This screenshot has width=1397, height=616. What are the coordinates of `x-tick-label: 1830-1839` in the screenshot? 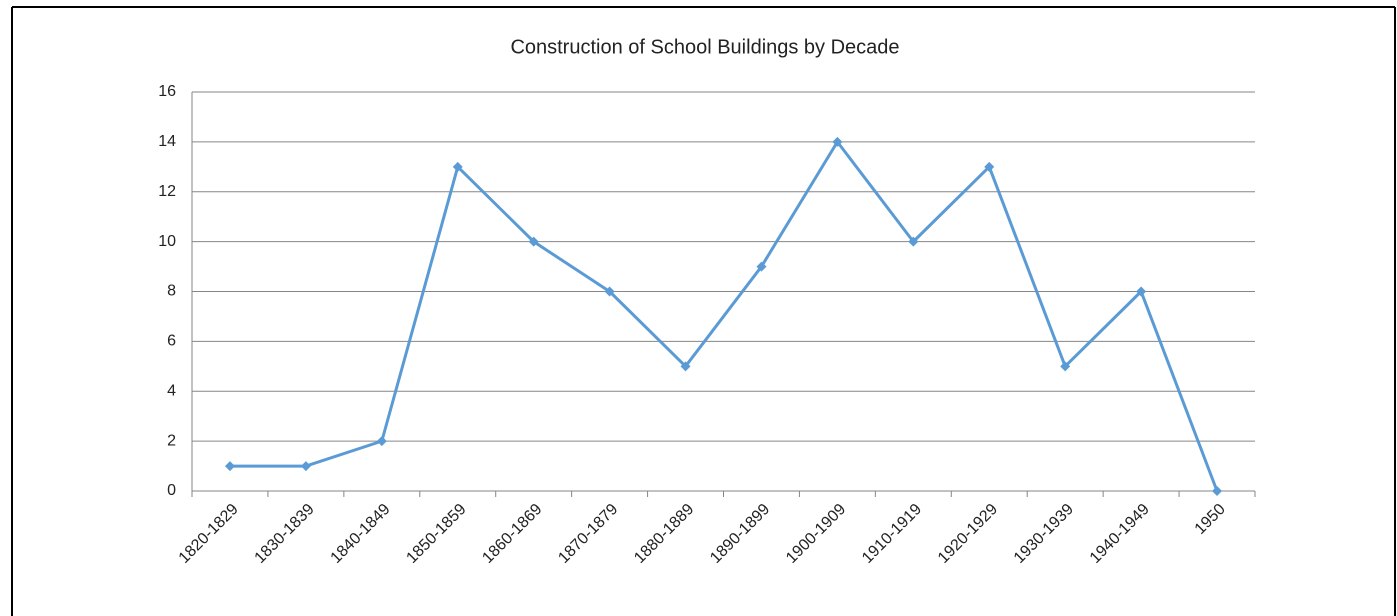 It's located at (285, 534).